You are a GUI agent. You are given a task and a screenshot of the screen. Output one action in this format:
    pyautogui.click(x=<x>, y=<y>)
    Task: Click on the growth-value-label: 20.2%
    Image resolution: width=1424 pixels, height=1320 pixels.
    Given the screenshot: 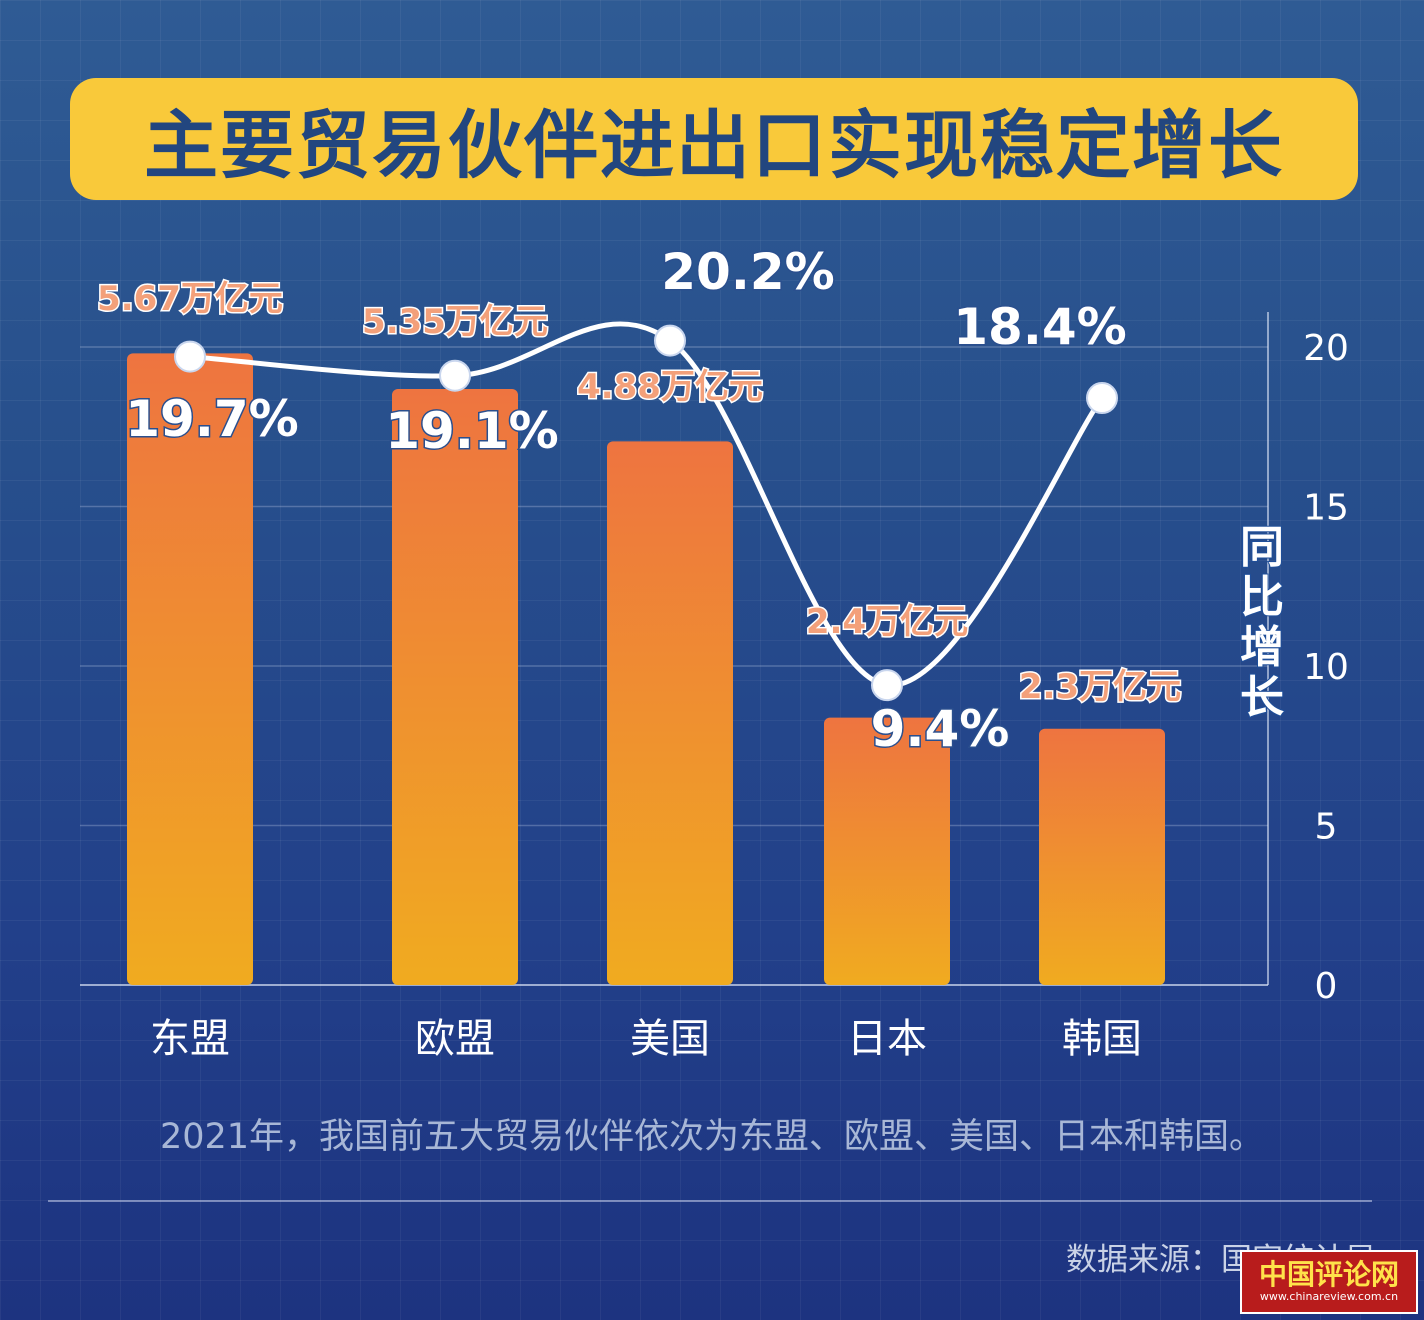 What is the action you would take?
    pyautogui.click(x=747, y=272)
    